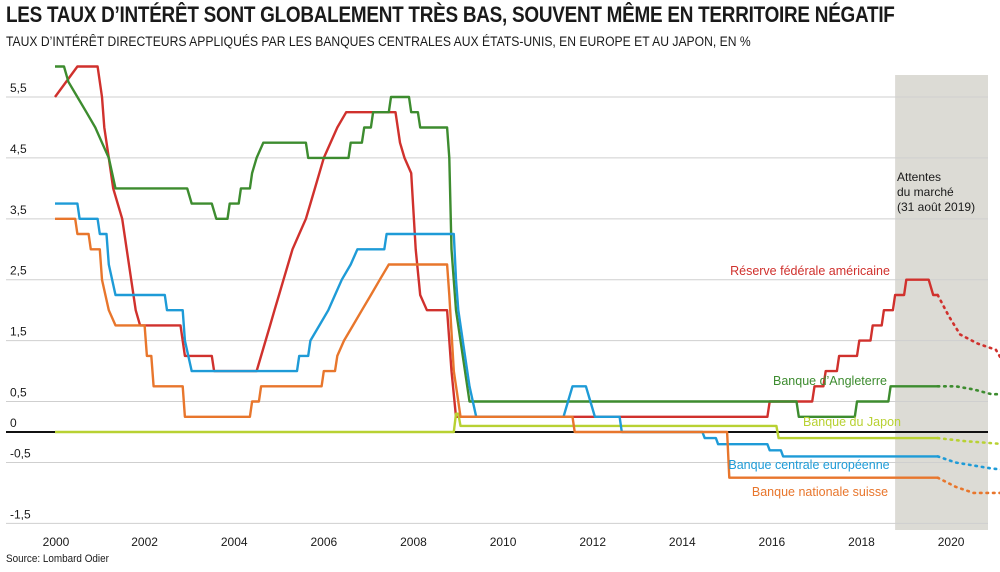 This screenshot has height=572, width=1000. I want to click on y-tick-label: 3,5, so click(18, 210).